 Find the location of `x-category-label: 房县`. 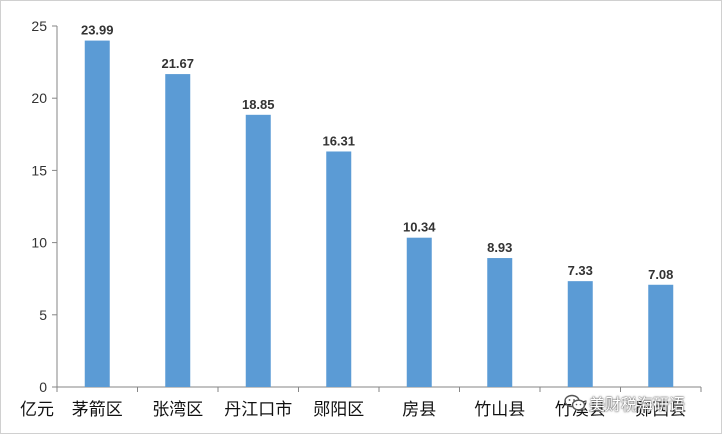

x-category-label: 房县 is located at coordinates (419, 410).